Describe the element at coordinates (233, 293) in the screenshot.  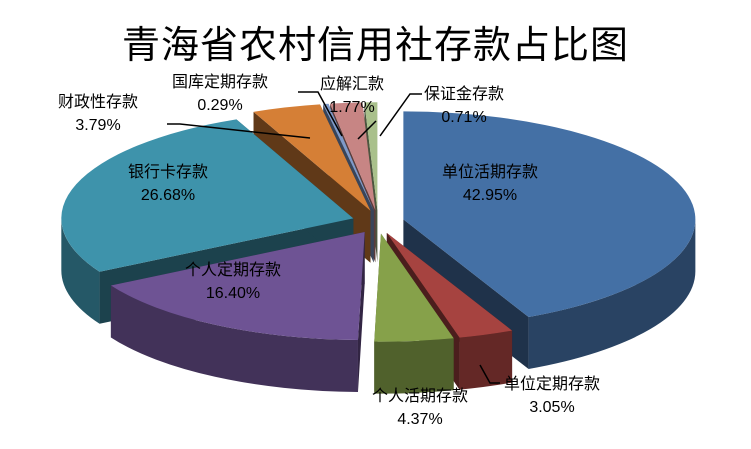
I see `label-percent: 16.40%` at that location.